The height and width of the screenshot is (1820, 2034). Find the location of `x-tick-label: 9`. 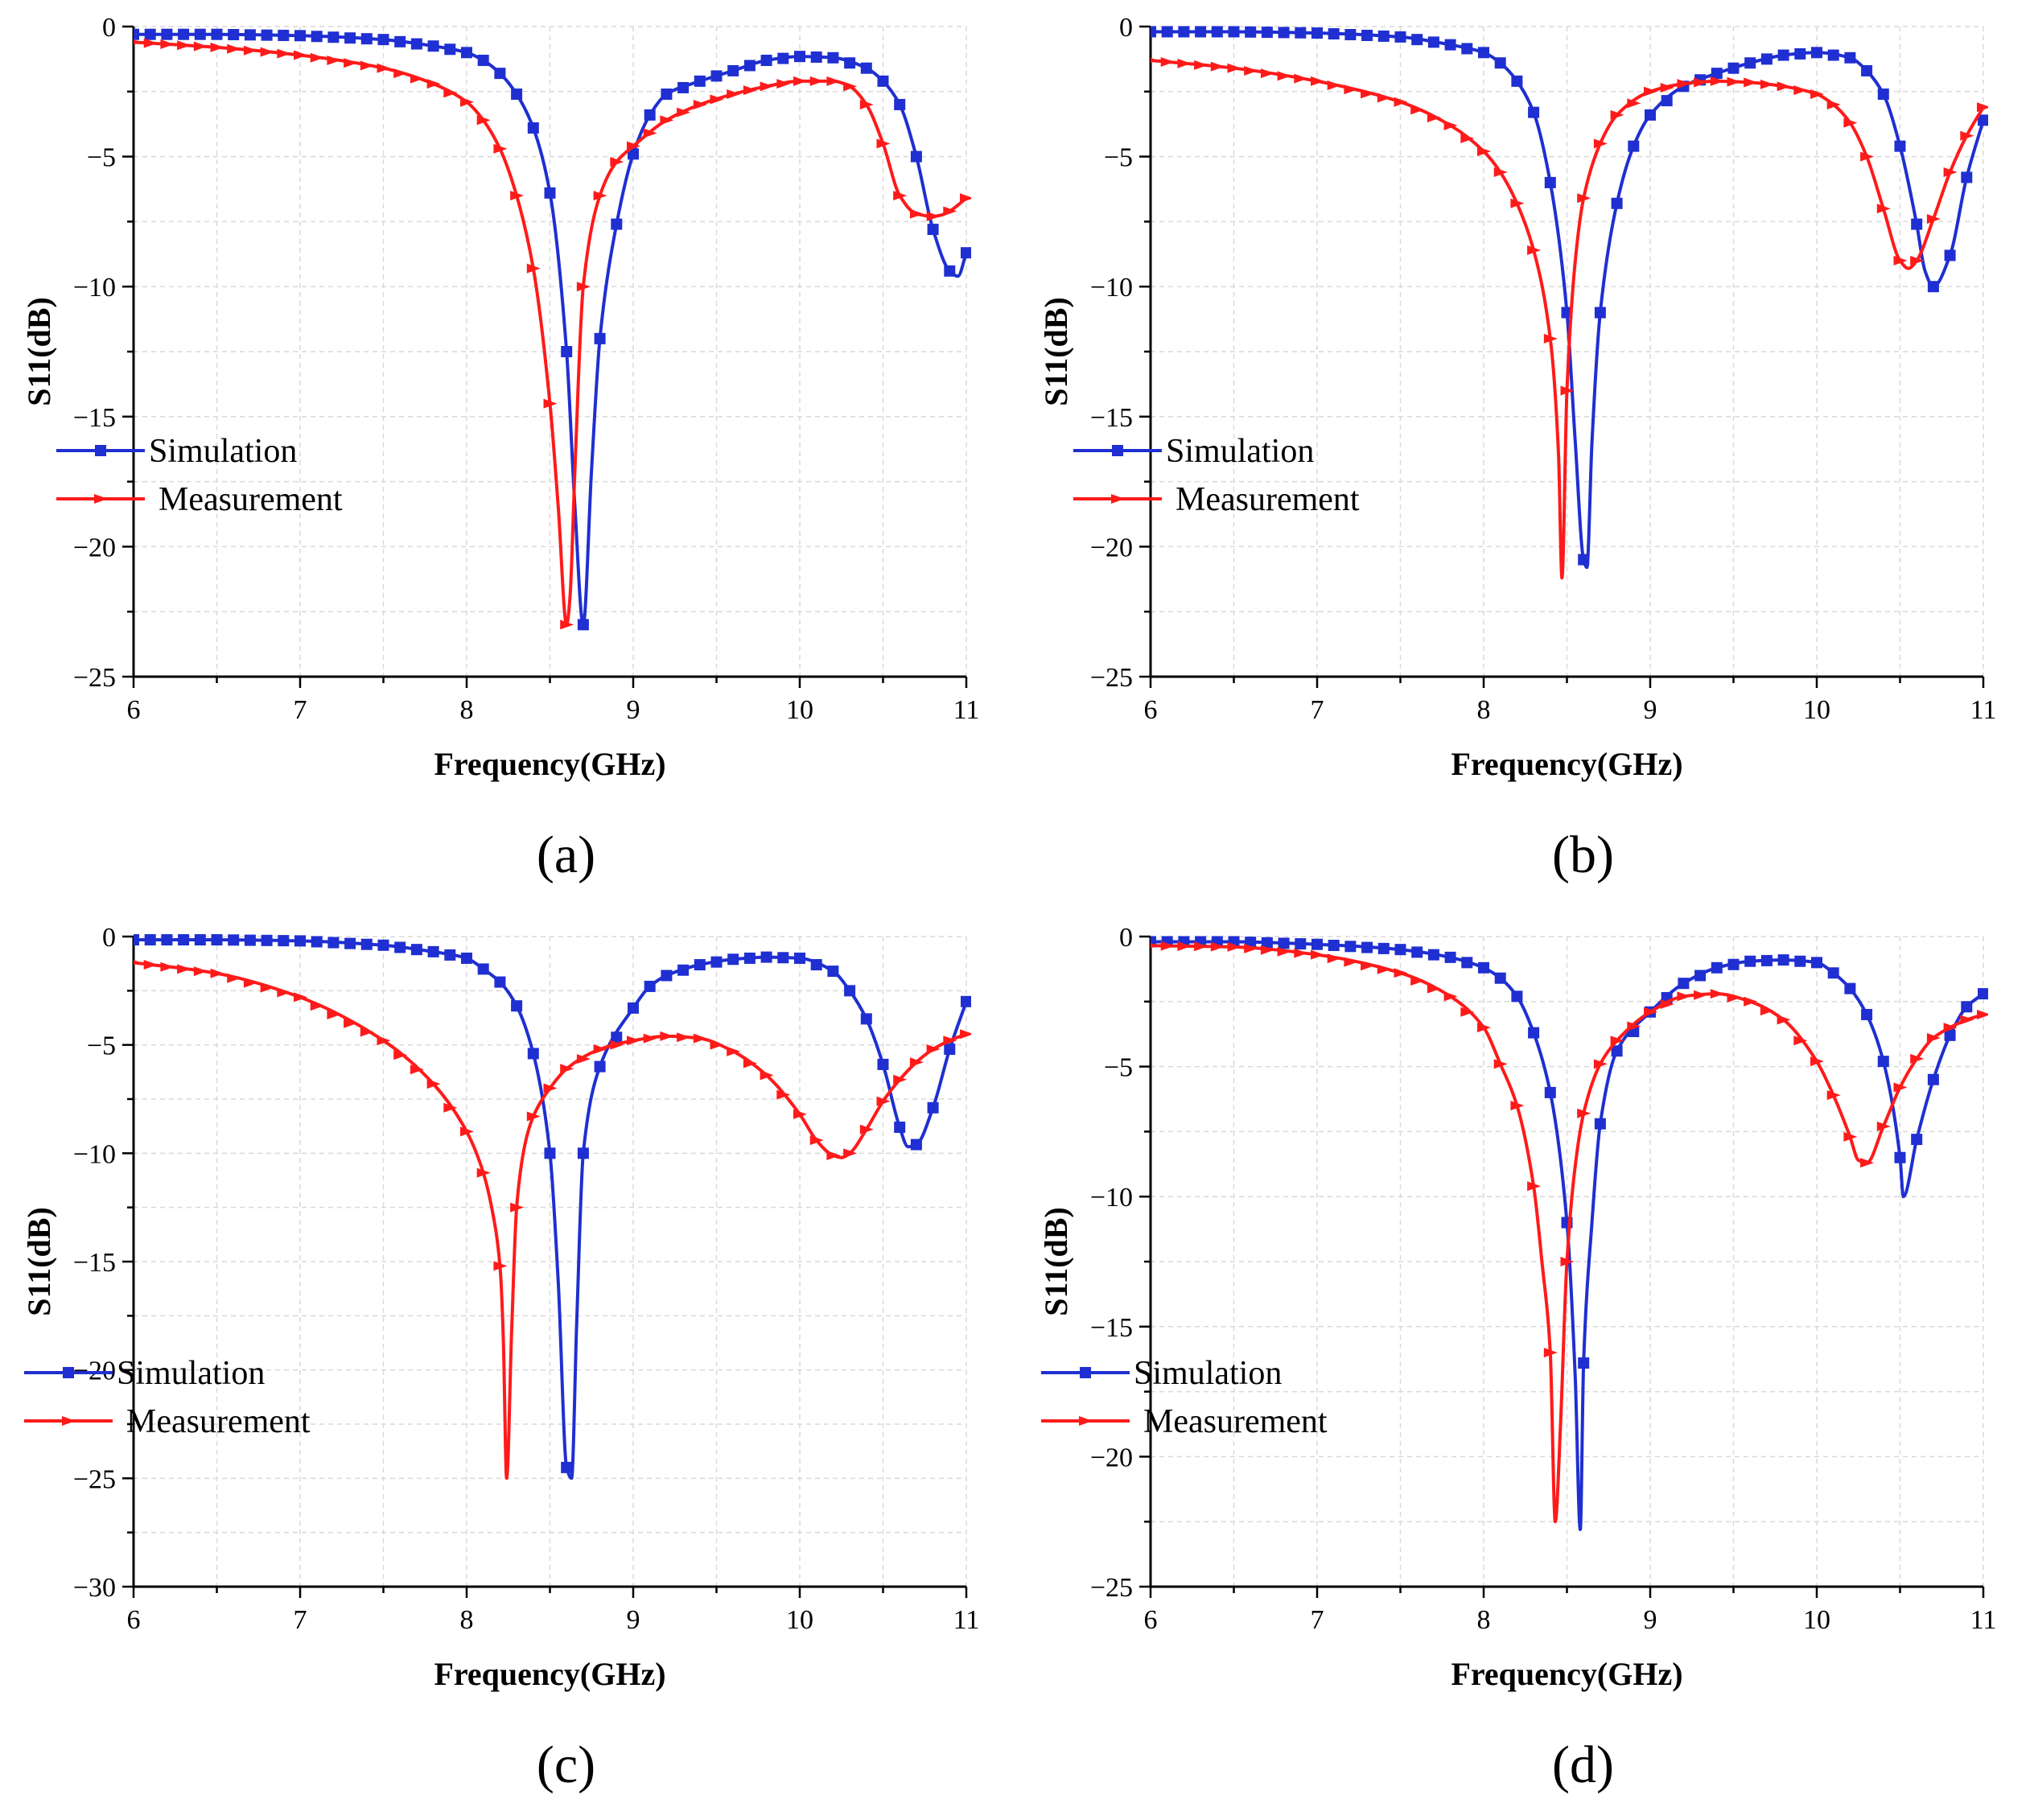

x-tick-label: 9 is located at coordinates (1651, 1620).